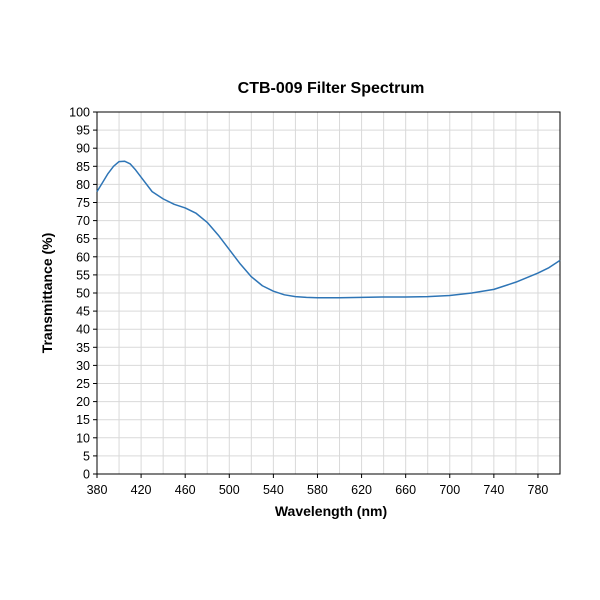 This screenshot has height=600, width=600. I want to click on y-tick-label: 10, so click(83, 438).